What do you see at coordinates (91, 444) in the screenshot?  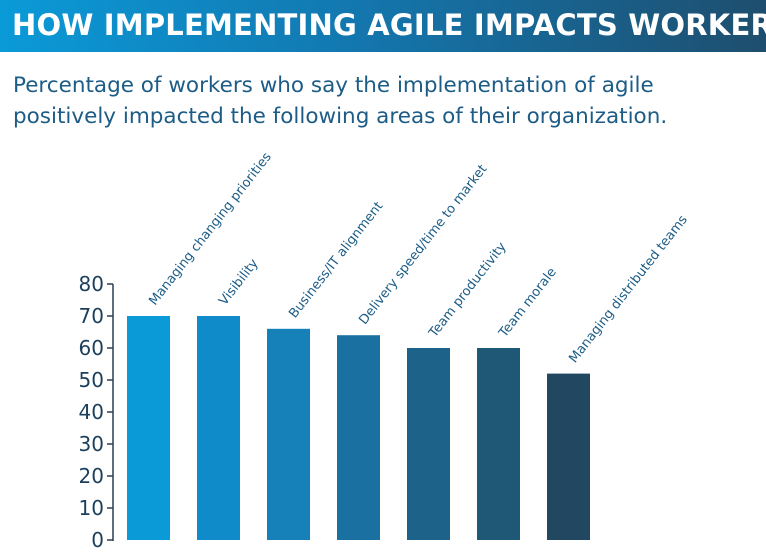 I see `y-tick-label: 30` at bounding box center [91, 444].